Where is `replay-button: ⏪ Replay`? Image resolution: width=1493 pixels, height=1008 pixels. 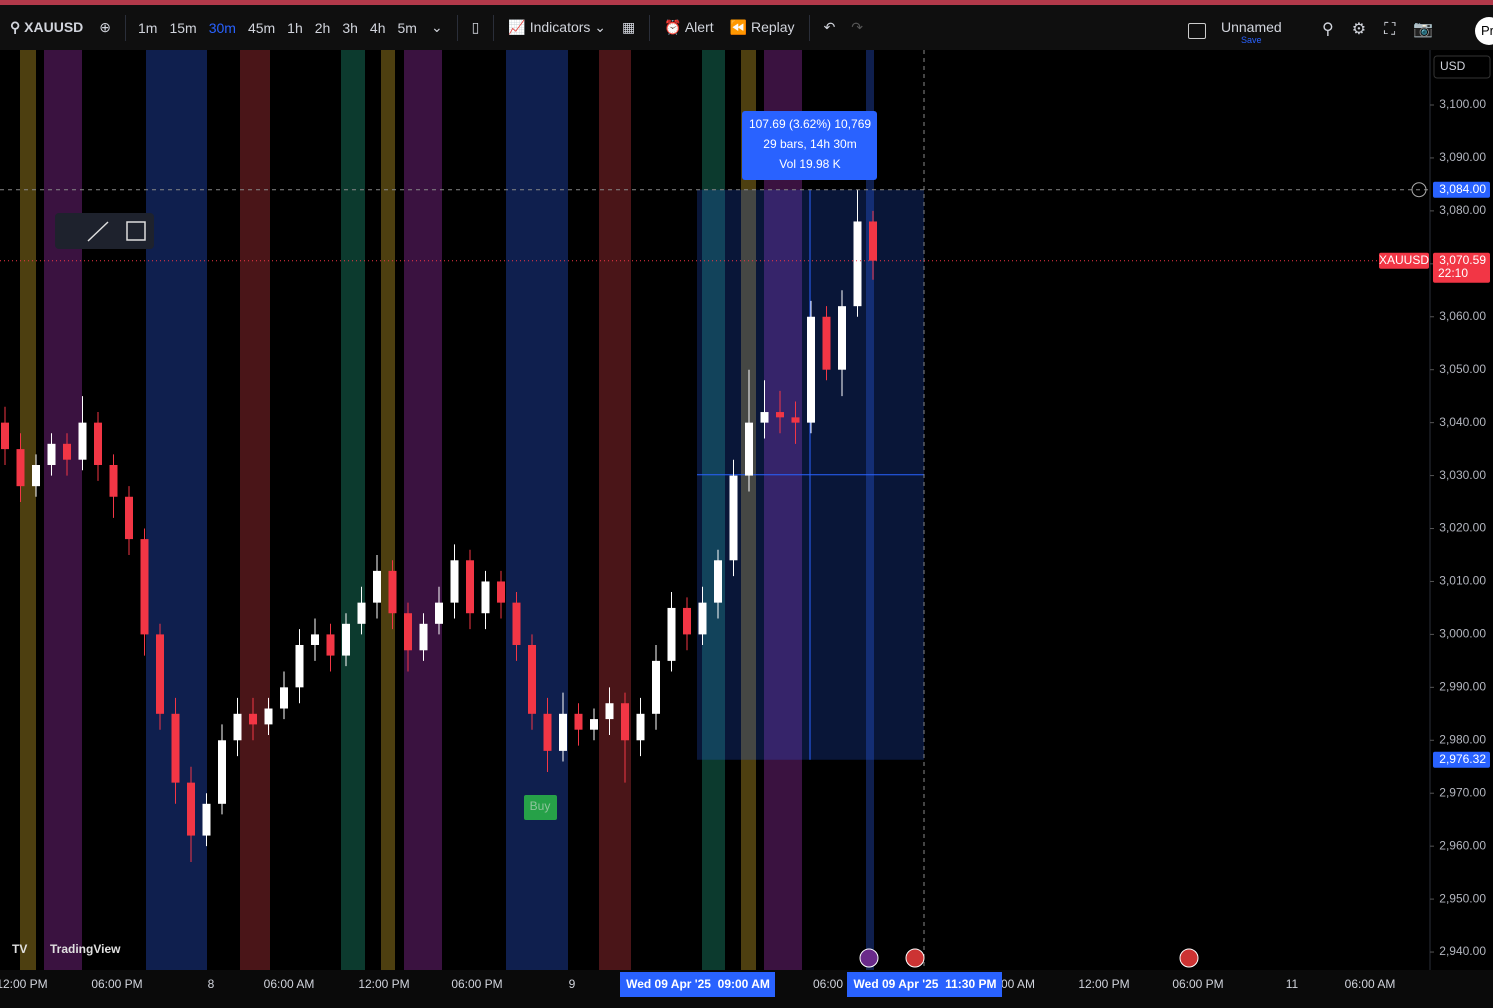 replay-button: ⏪ Replay is located at coordinates (762, 27).